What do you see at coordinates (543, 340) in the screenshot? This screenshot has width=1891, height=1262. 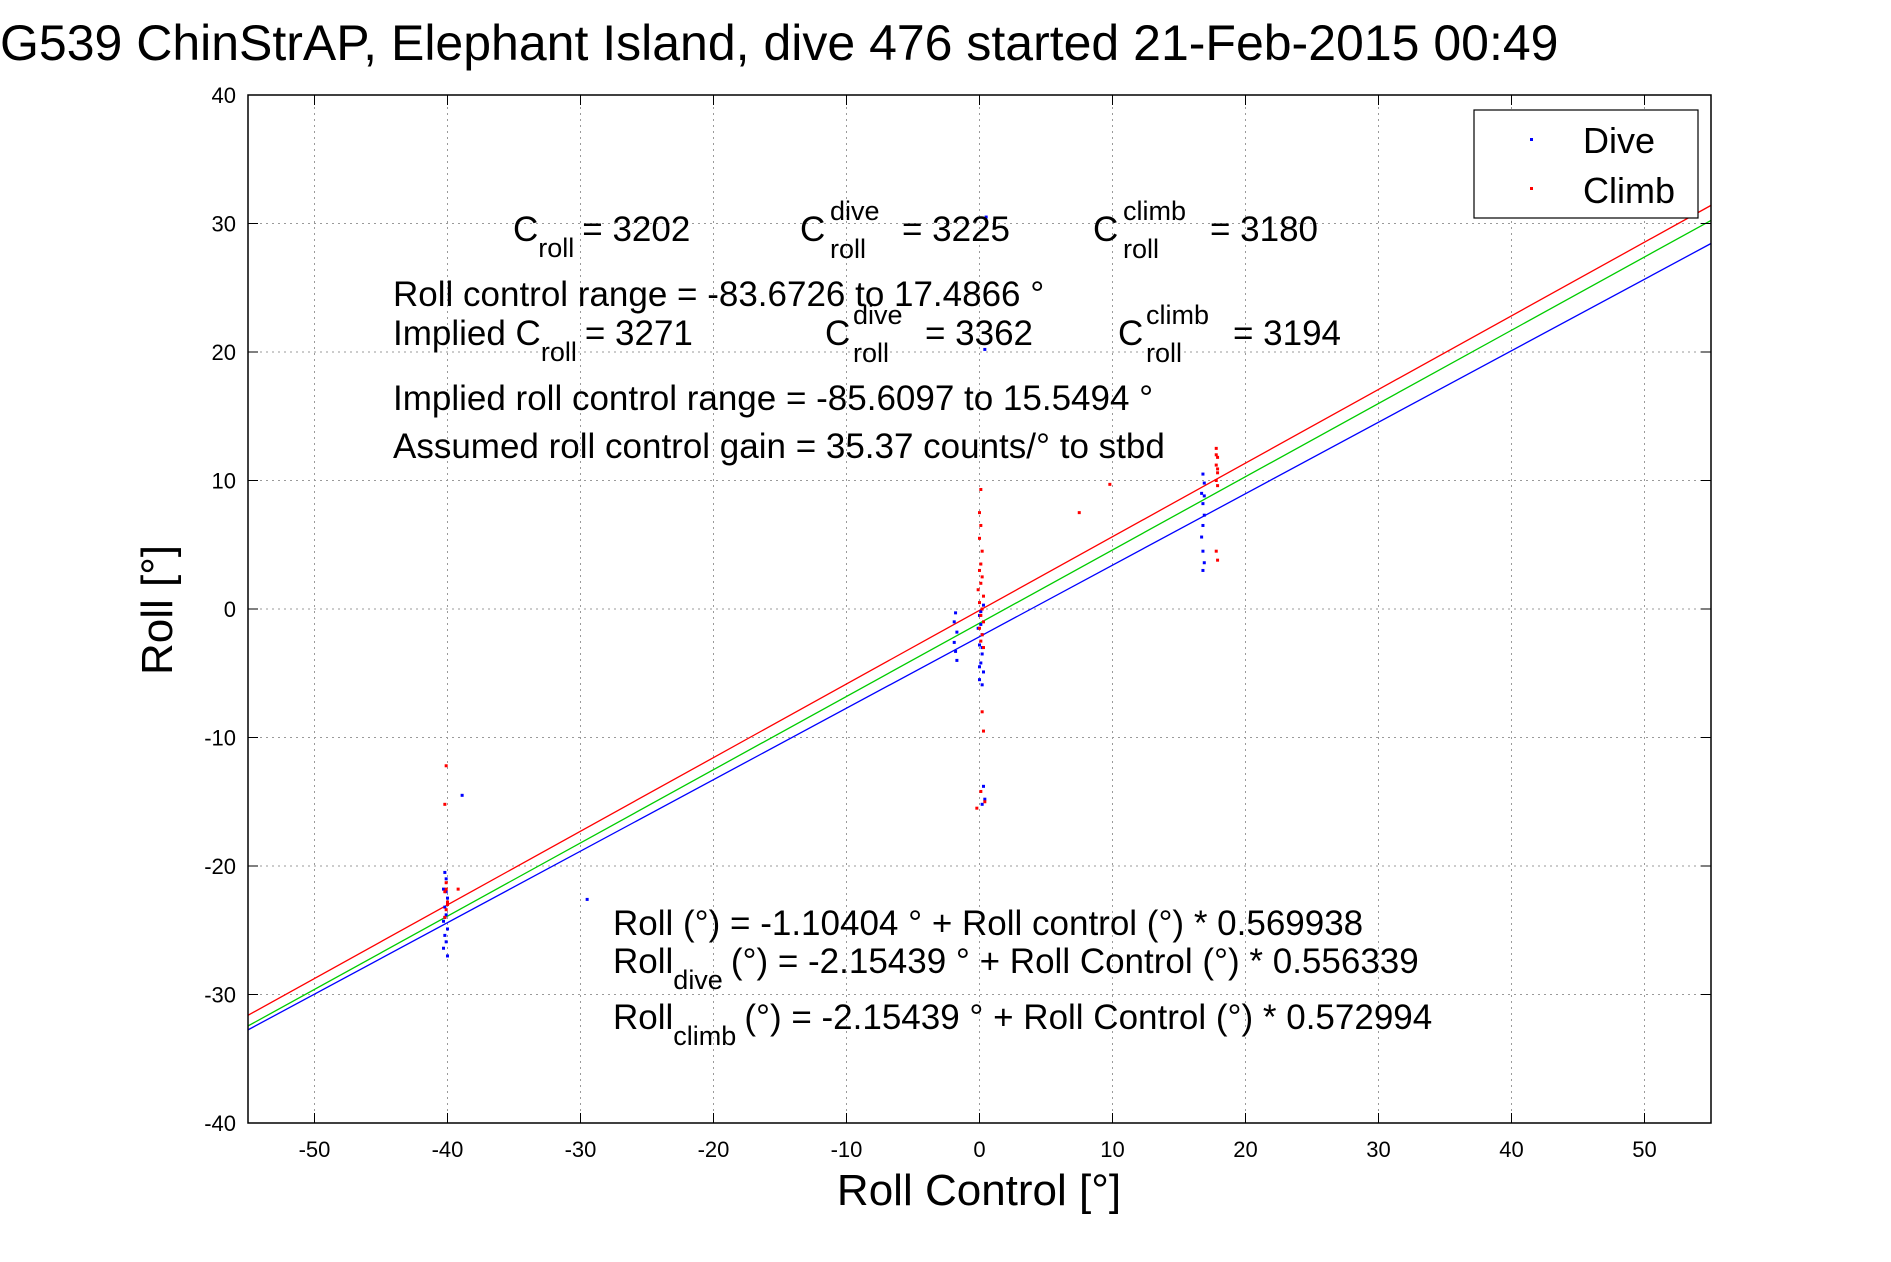 I see `annotation-implied-c-roll: Implied Croll = 3271` at bounding box center [543, 340].